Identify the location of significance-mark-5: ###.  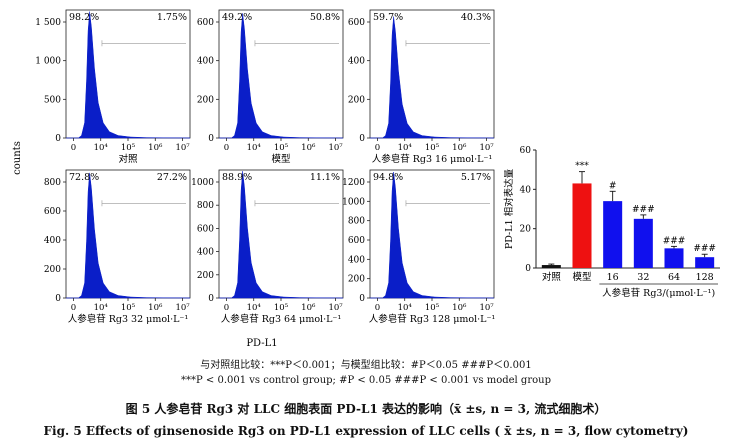
(674, 241).